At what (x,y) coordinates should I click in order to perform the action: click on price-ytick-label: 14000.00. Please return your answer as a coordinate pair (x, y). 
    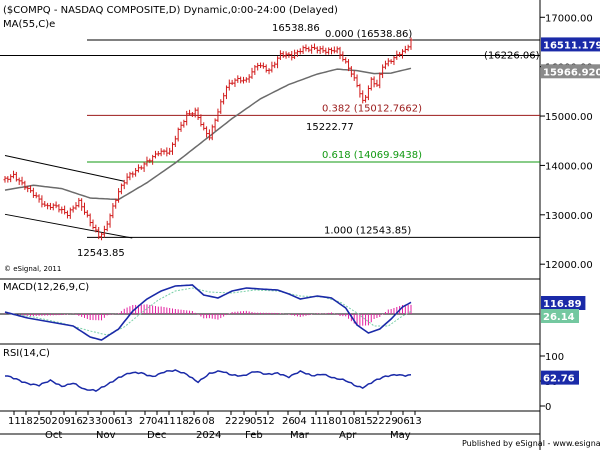
    Looking at the image, I should click on (569, 166).